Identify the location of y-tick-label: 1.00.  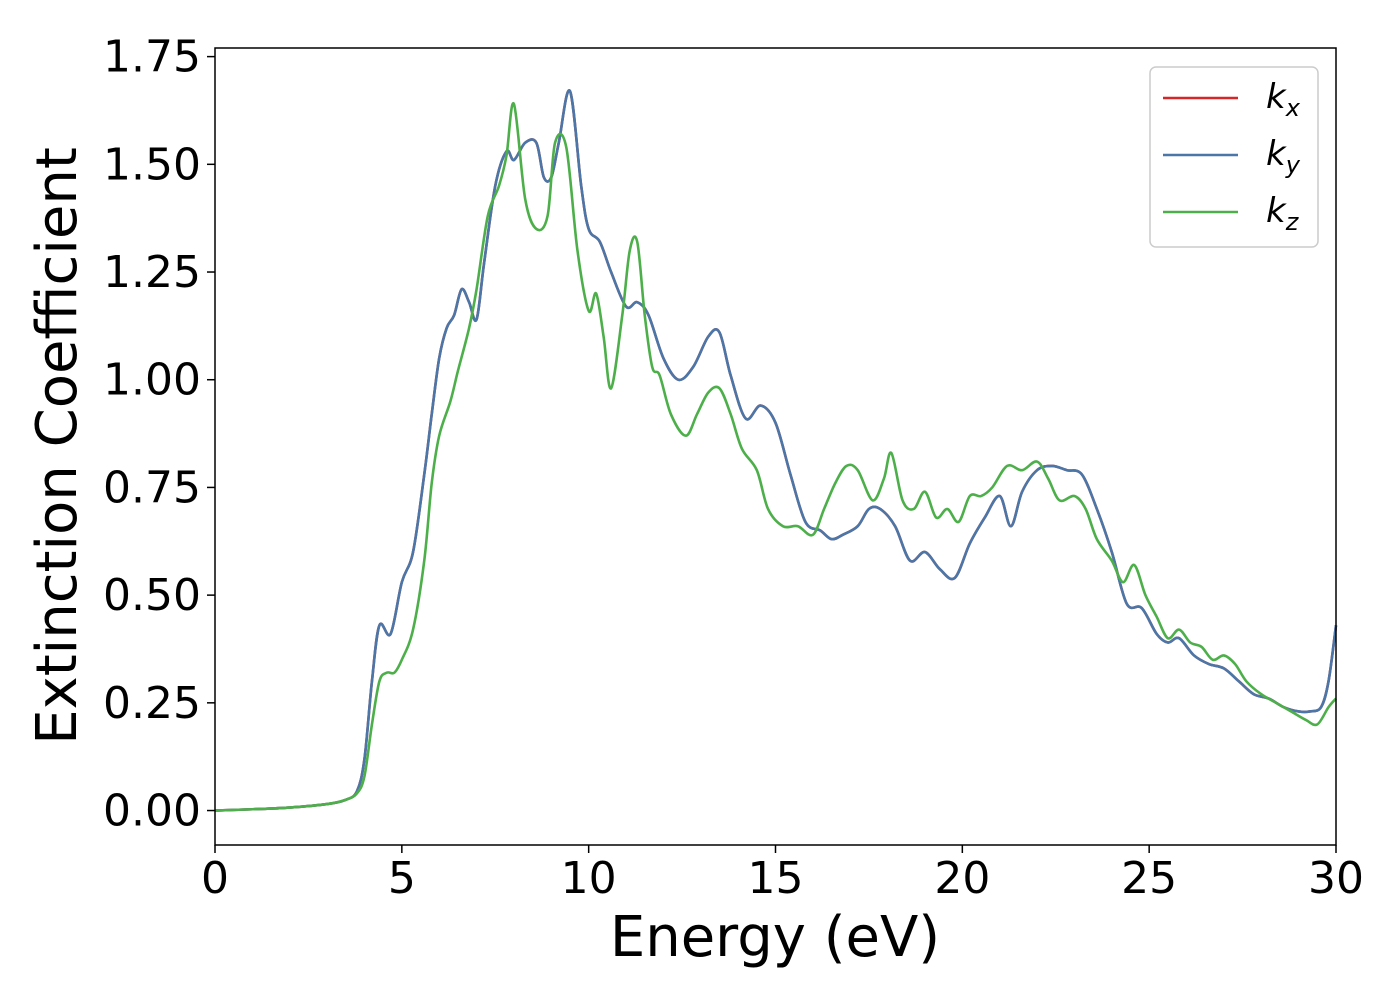
(152, 380).